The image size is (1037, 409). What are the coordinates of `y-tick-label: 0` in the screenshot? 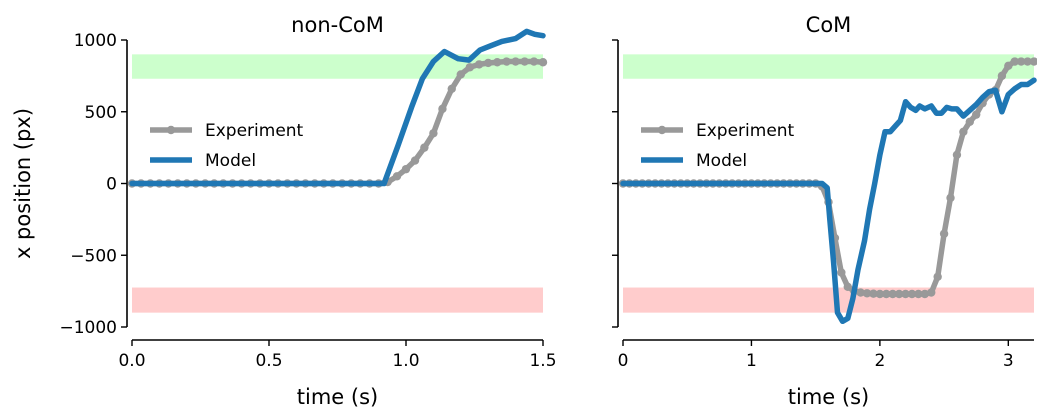 It's located at (111, 185).